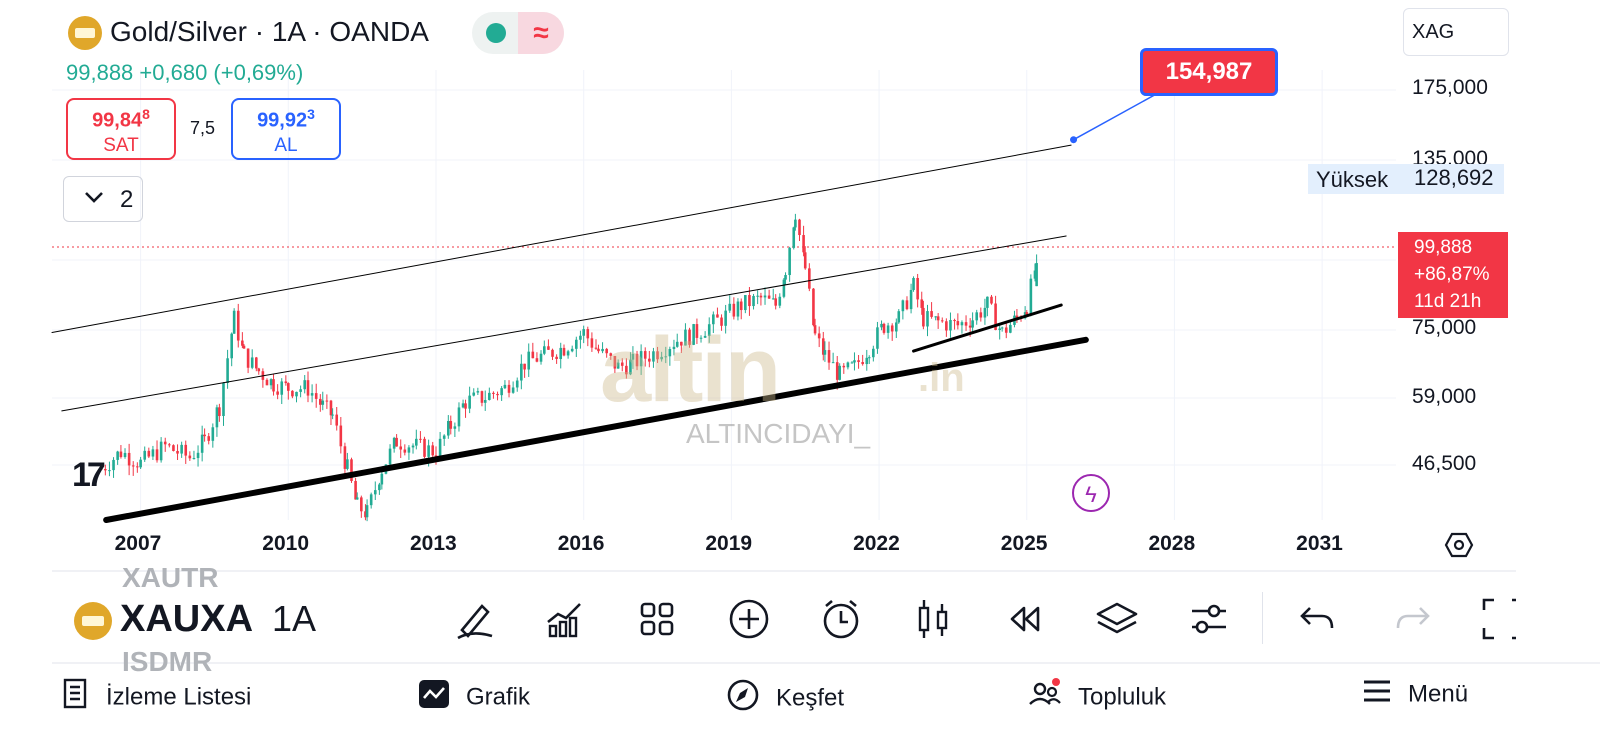 The height and width of the screenshot is (746, 1600). What do you see at coordinates (475, 619) in the screenshot?
I see `draw-icon` at bounding box center [475, 619].